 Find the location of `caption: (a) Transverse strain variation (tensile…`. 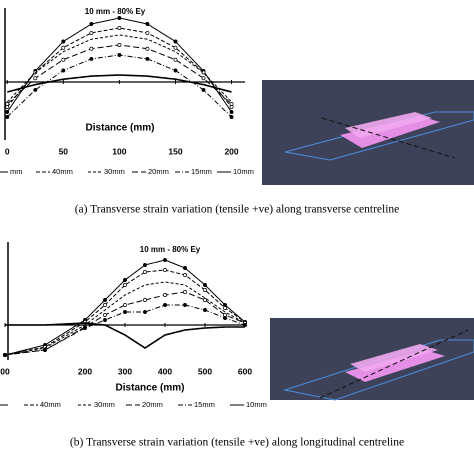

caption: (a) Transverse strain variation (tensile… is located at coordinates (237, 210).